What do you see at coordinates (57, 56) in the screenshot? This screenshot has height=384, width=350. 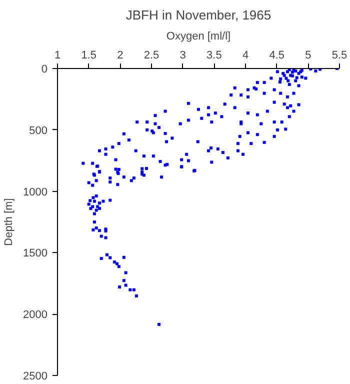 I see `x-tick-label: 1` at bounding box center [57, 56].